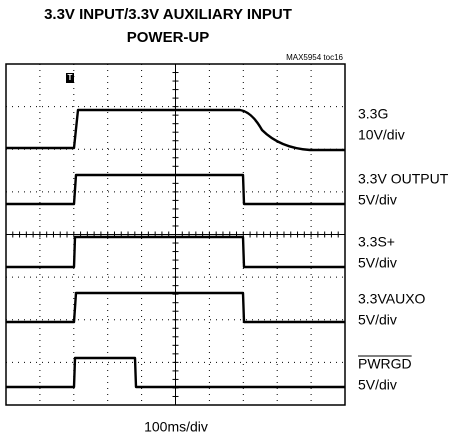  Describe the element at coordinates (314, 57) in the screenshot. I see `figure-ref: MAX5954 toc16` at that location.